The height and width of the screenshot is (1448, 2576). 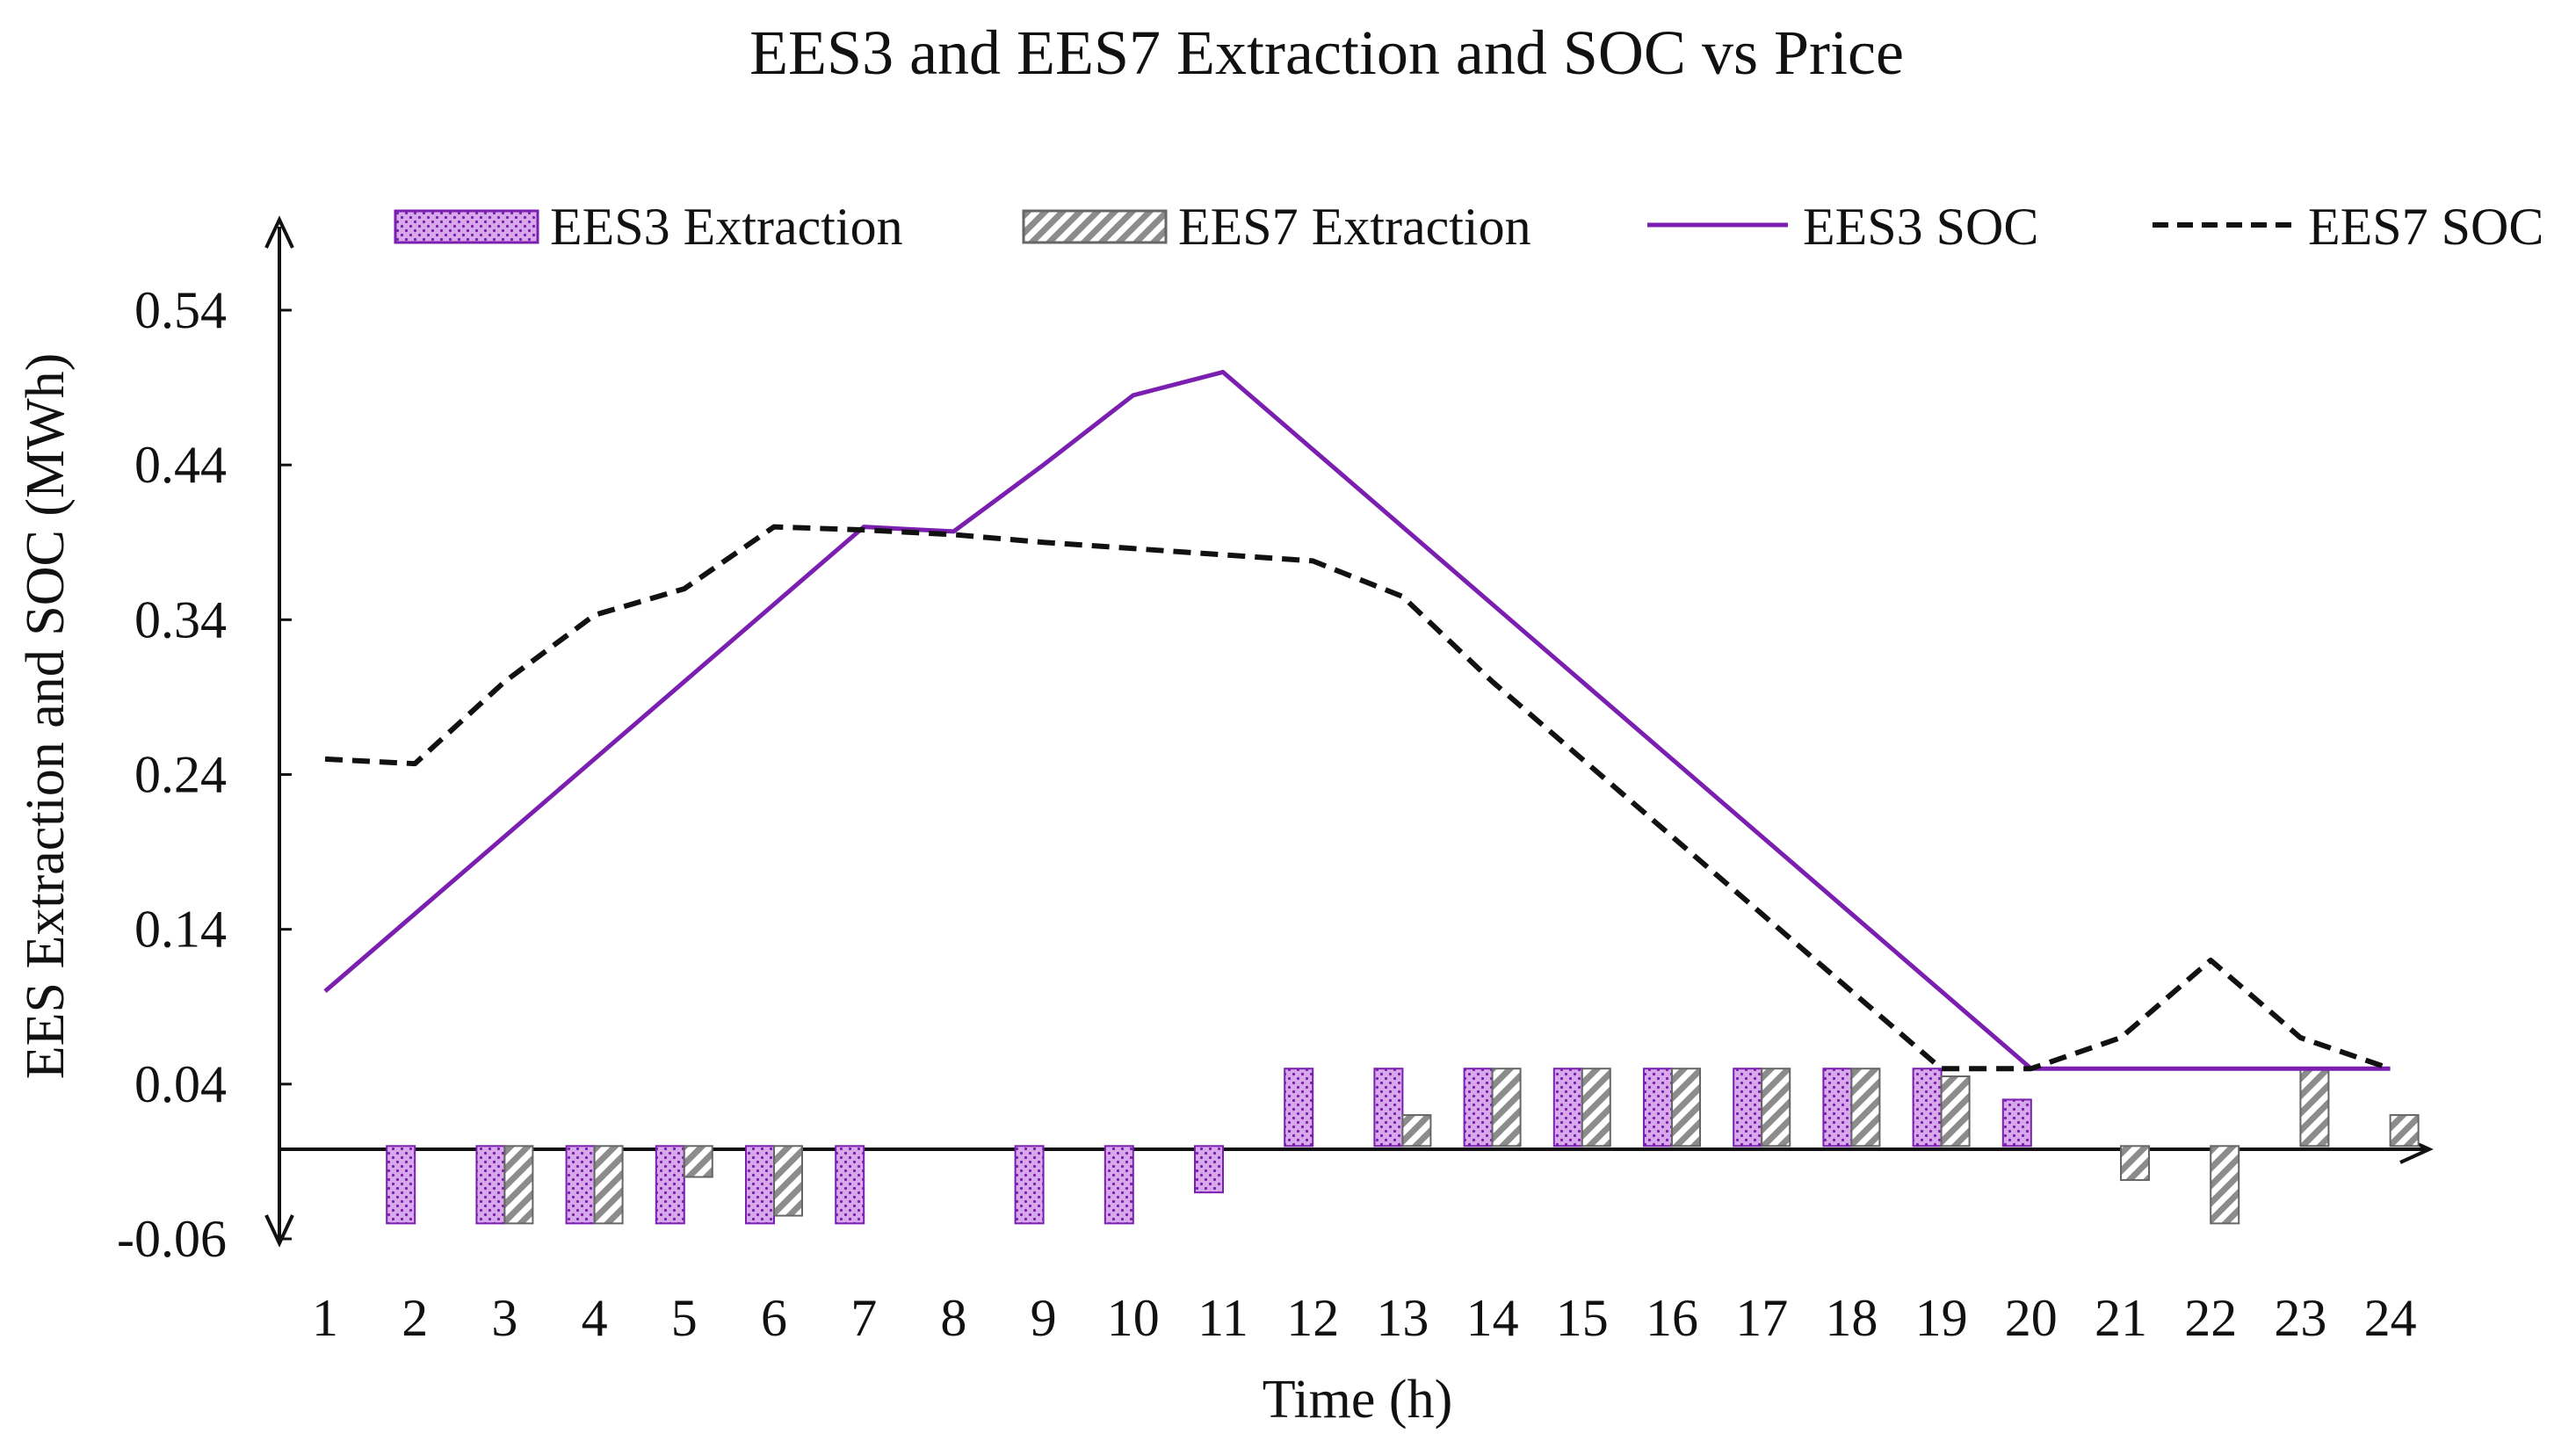 What do you see at coordinates (1312, 1318) in the screenshot?
I see `x-tick-label: 12` at bounding box center [1312, 1318].